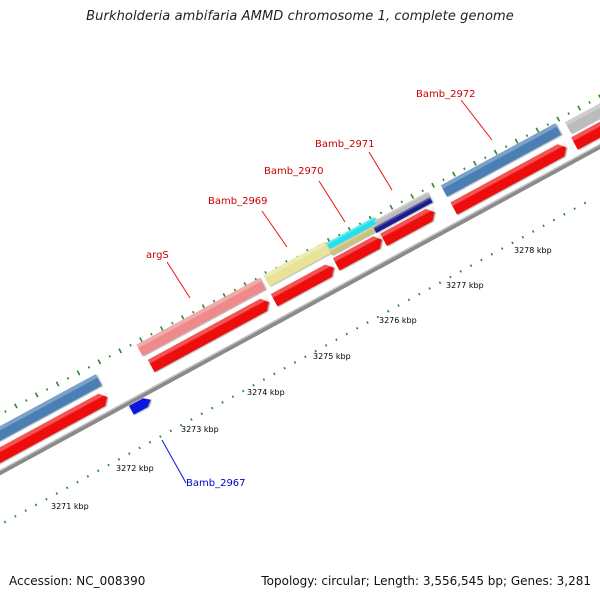  I want to click on gene-block-left-steelblue-shine, so click(49, 405).